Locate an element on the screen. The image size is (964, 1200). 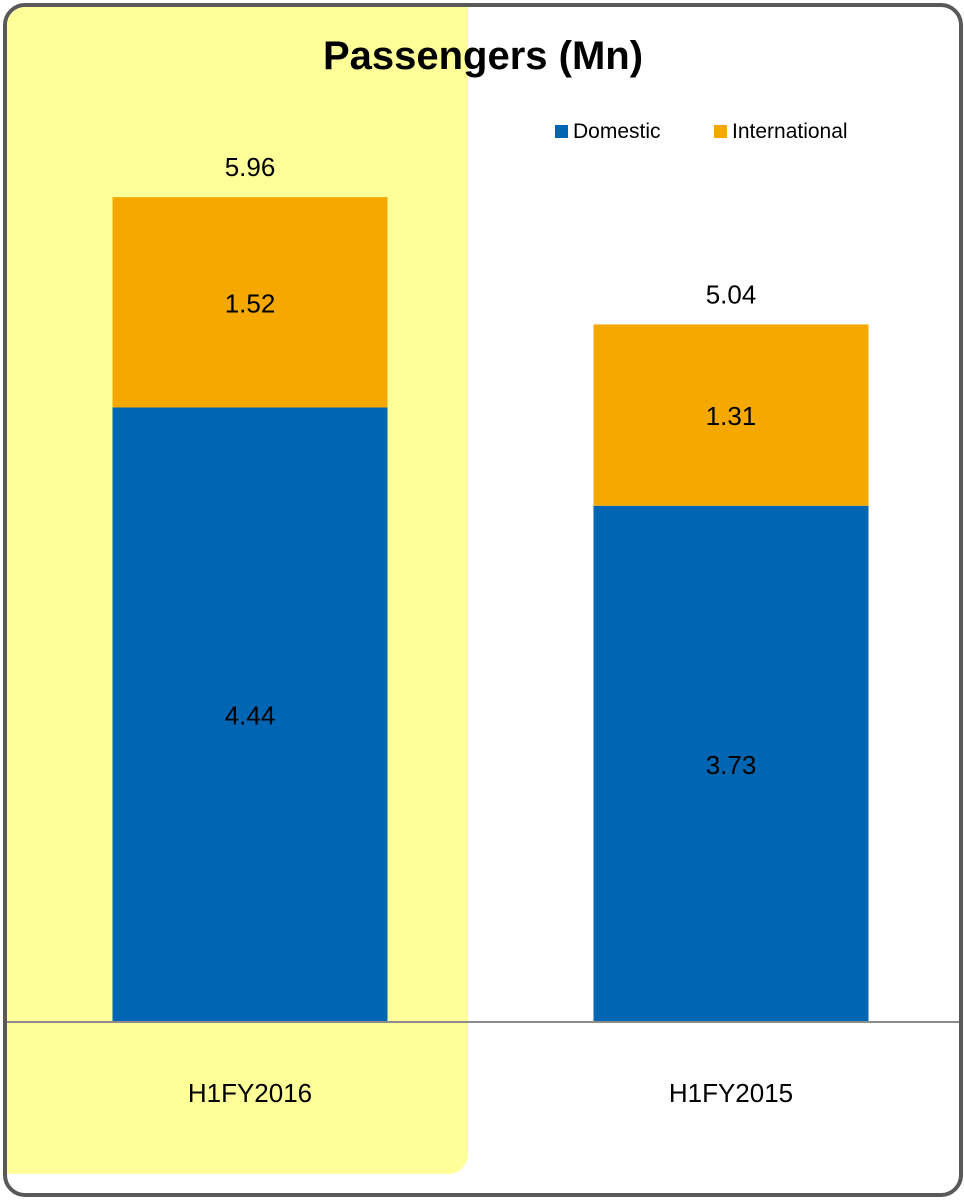
x-tick-label-h1fy2016: H1FY2016 is located at coordinates (250, 1093).